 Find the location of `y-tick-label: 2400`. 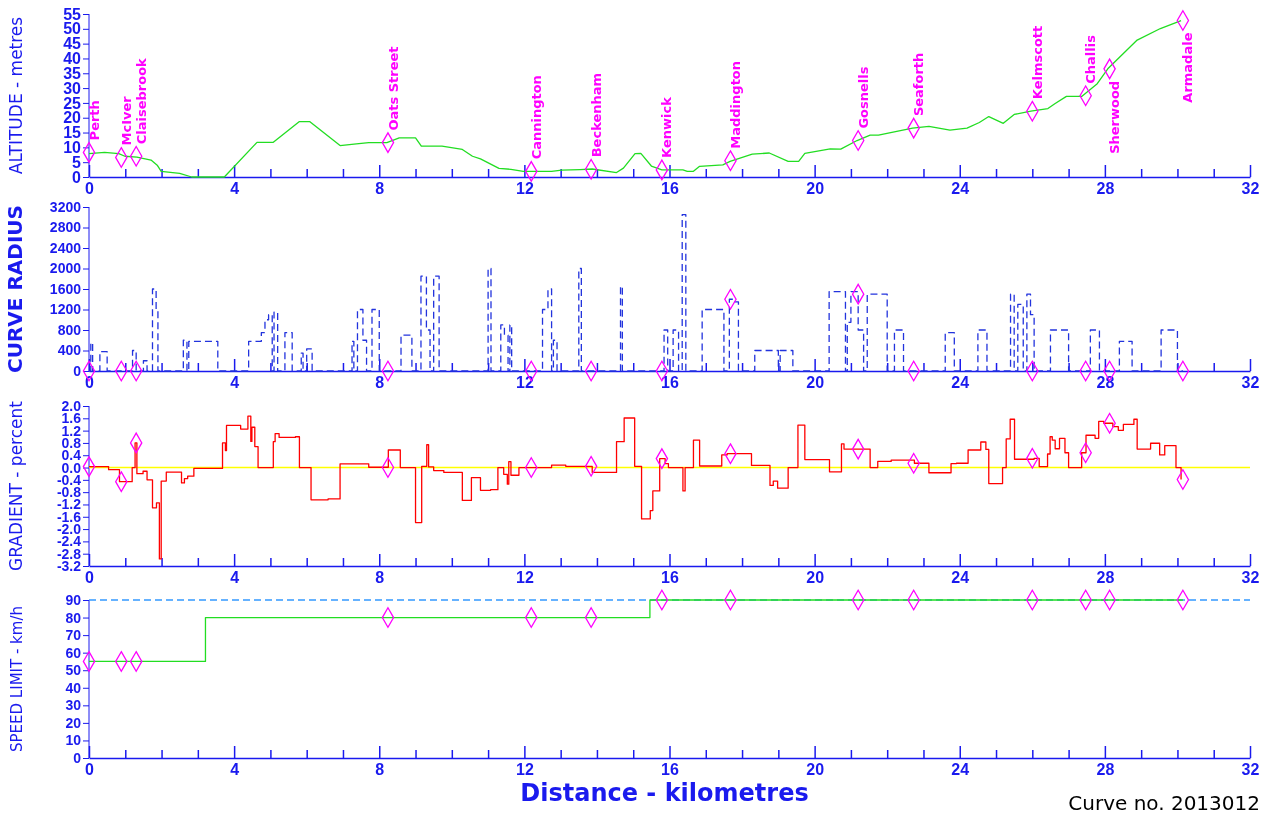

y-tick-label: 2400 is located at coordinates (65, 247).